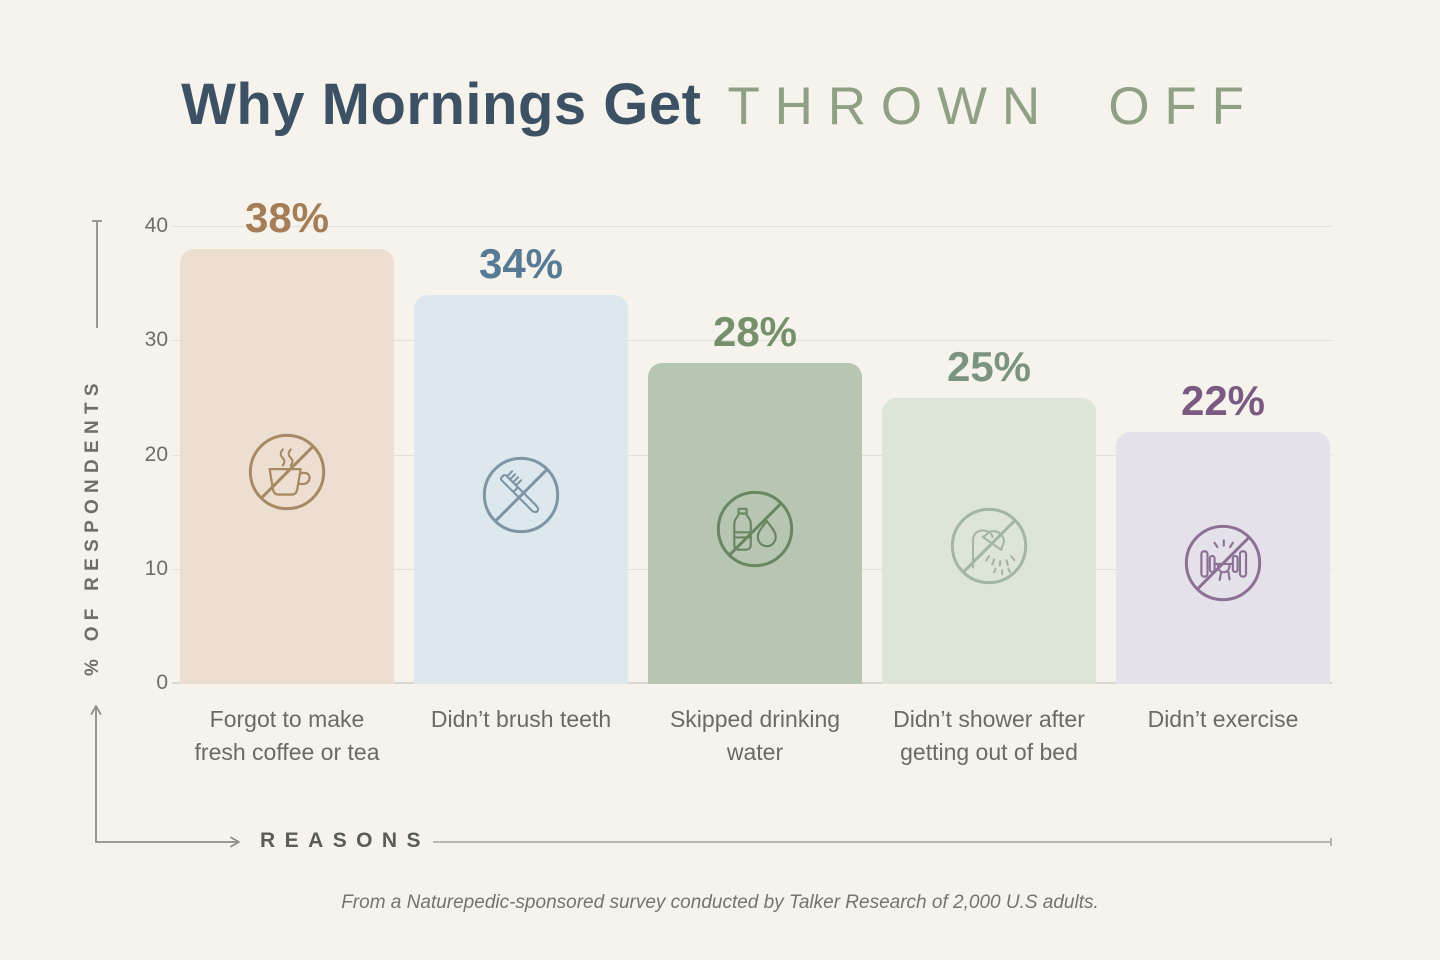 This screenshot has width=1440, height=960. What do you see at coordinates (1223, 563) in the screenshot?
I see `no-dumbbell-icon` at bounding box center [1223, 563].